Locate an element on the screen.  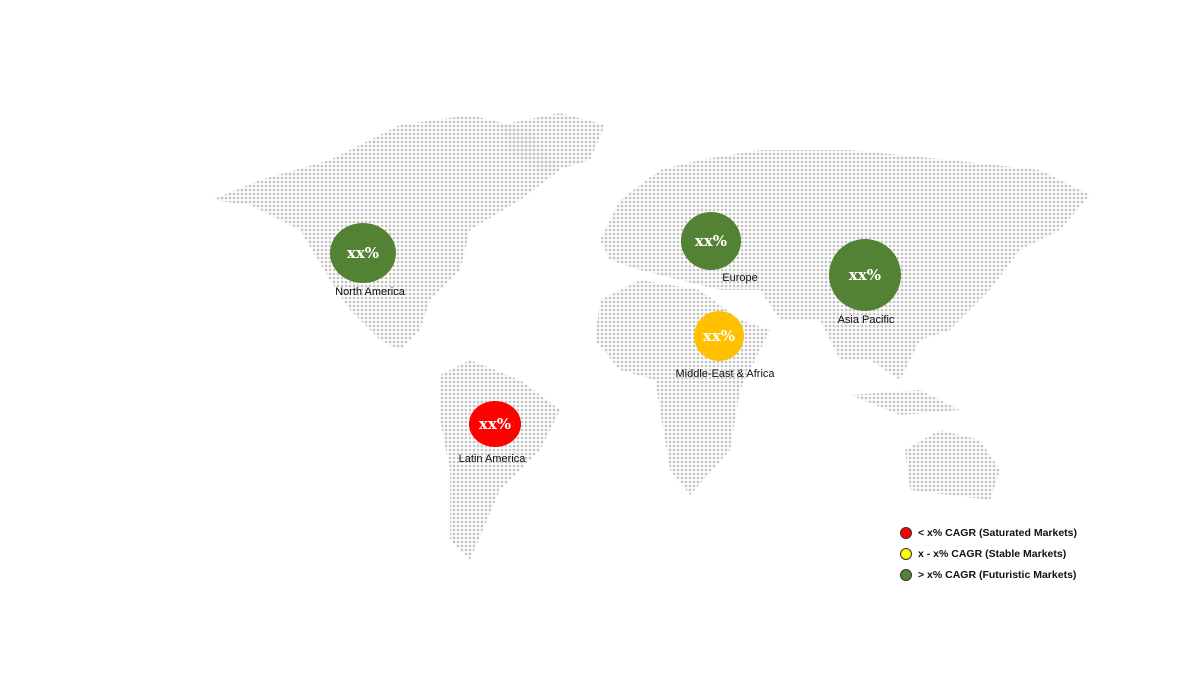
legend-label: < x% CAGR (Saturated Markets) is located at coordinates (998, 532).